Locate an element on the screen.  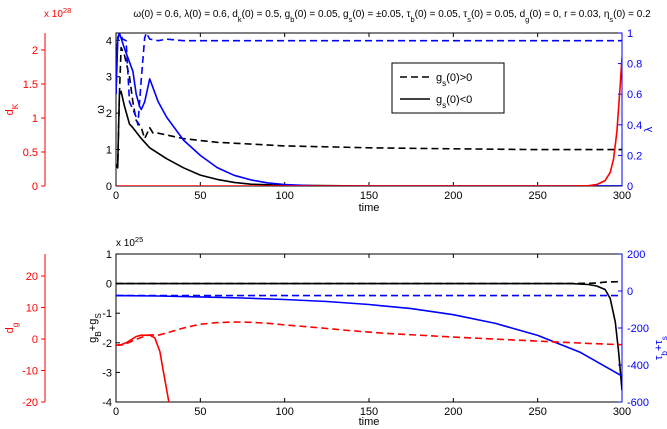
right-tick-label: 1 is located at coordinates (630, 34).